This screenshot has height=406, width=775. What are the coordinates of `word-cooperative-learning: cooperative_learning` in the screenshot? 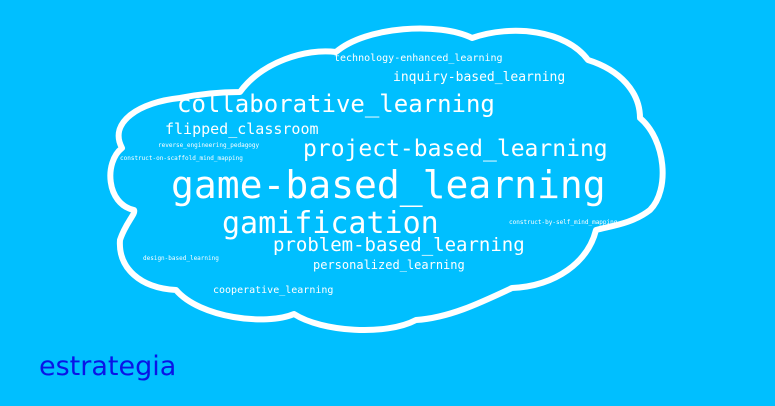 It's located at (273, 290).